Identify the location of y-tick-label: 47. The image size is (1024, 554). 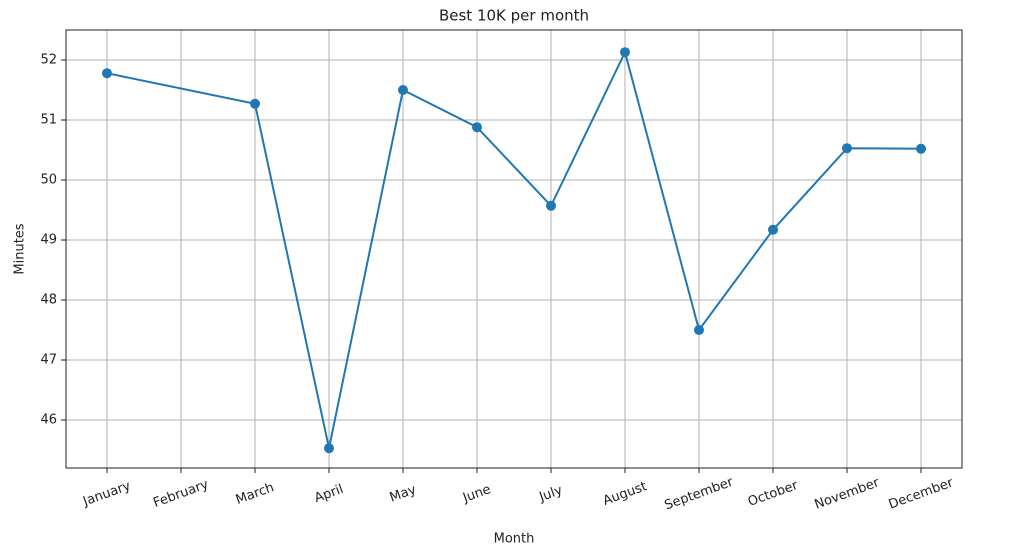
(48, 360).